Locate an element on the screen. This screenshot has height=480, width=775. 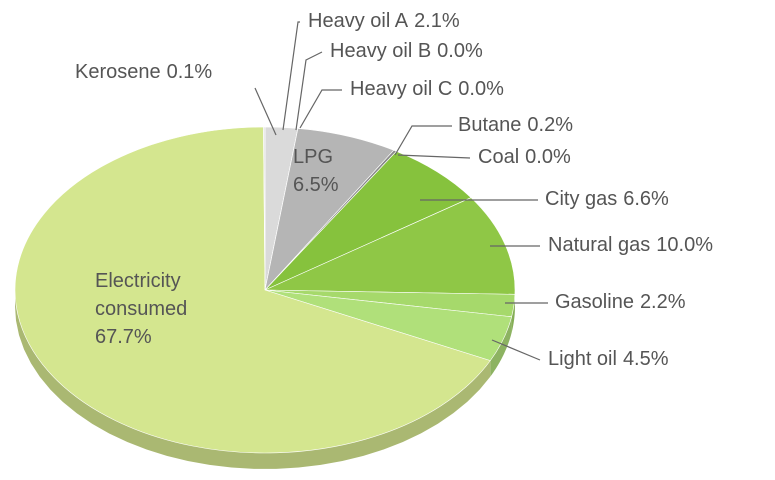
data-label: Heavy oil C 0.0% is located at coordinates (427, 89).